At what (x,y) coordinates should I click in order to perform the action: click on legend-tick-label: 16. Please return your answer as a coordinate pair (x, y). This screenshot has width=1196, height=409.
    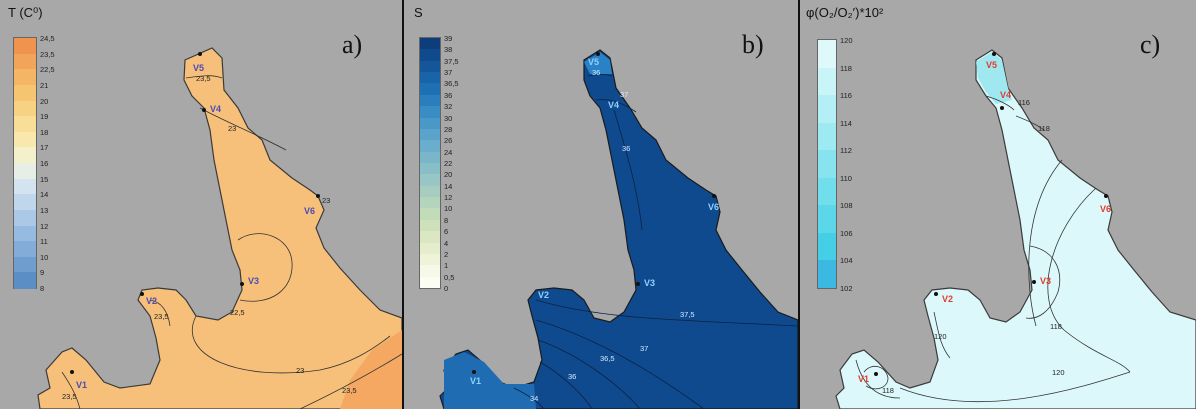
    Looking at the image, I should click on (44, 163).